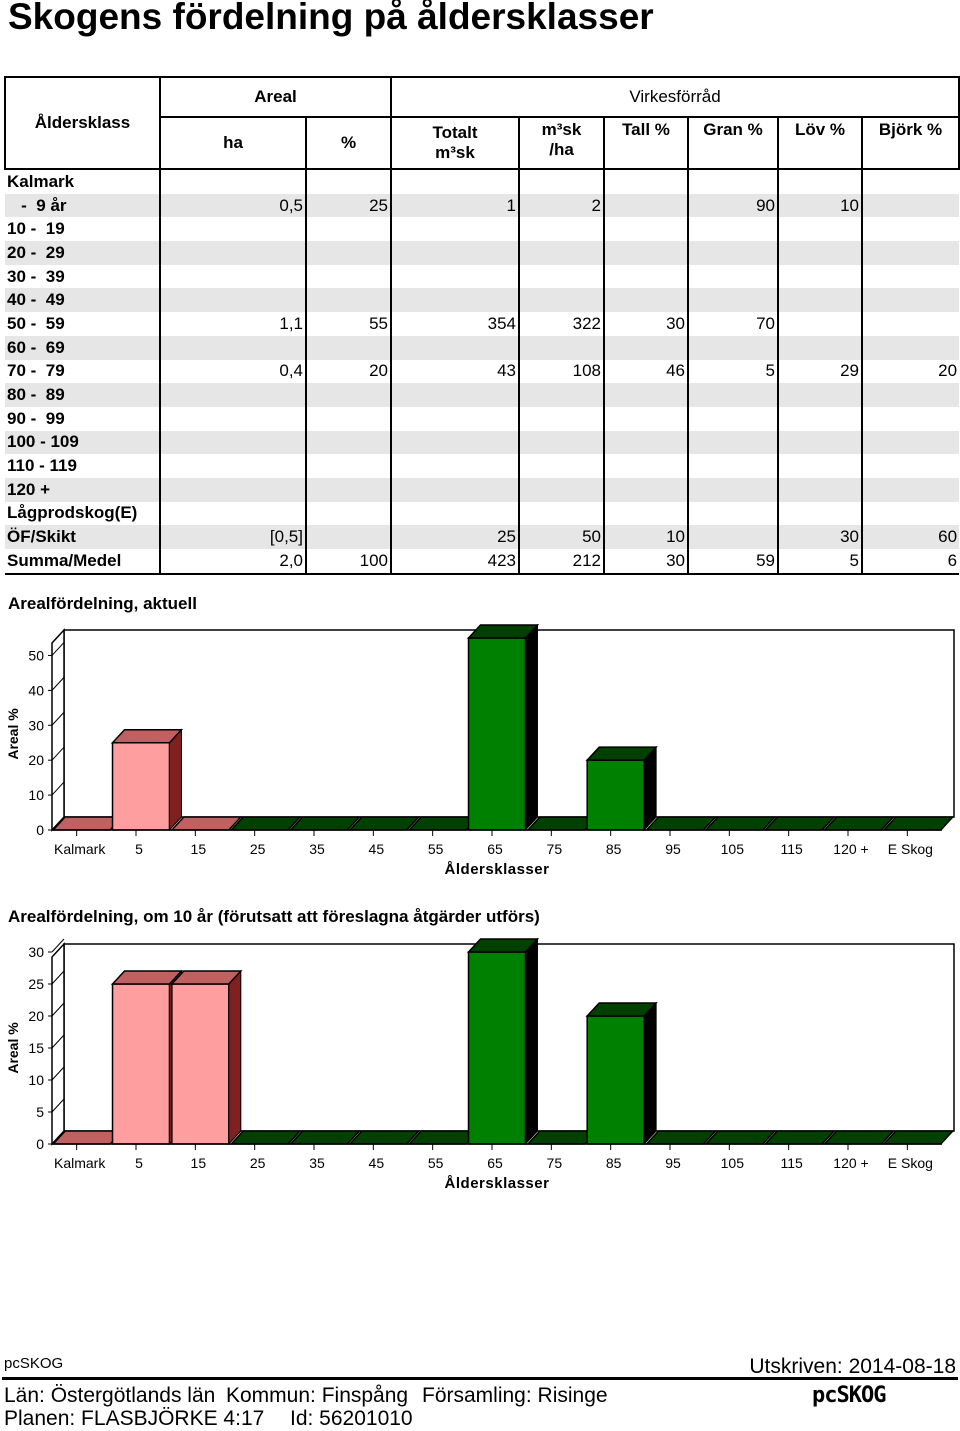  What do you see at coordinates (83, 513) in the screenshot?
I see `row-label: Lågprodskog(E)` at bounding box center [83, 513].